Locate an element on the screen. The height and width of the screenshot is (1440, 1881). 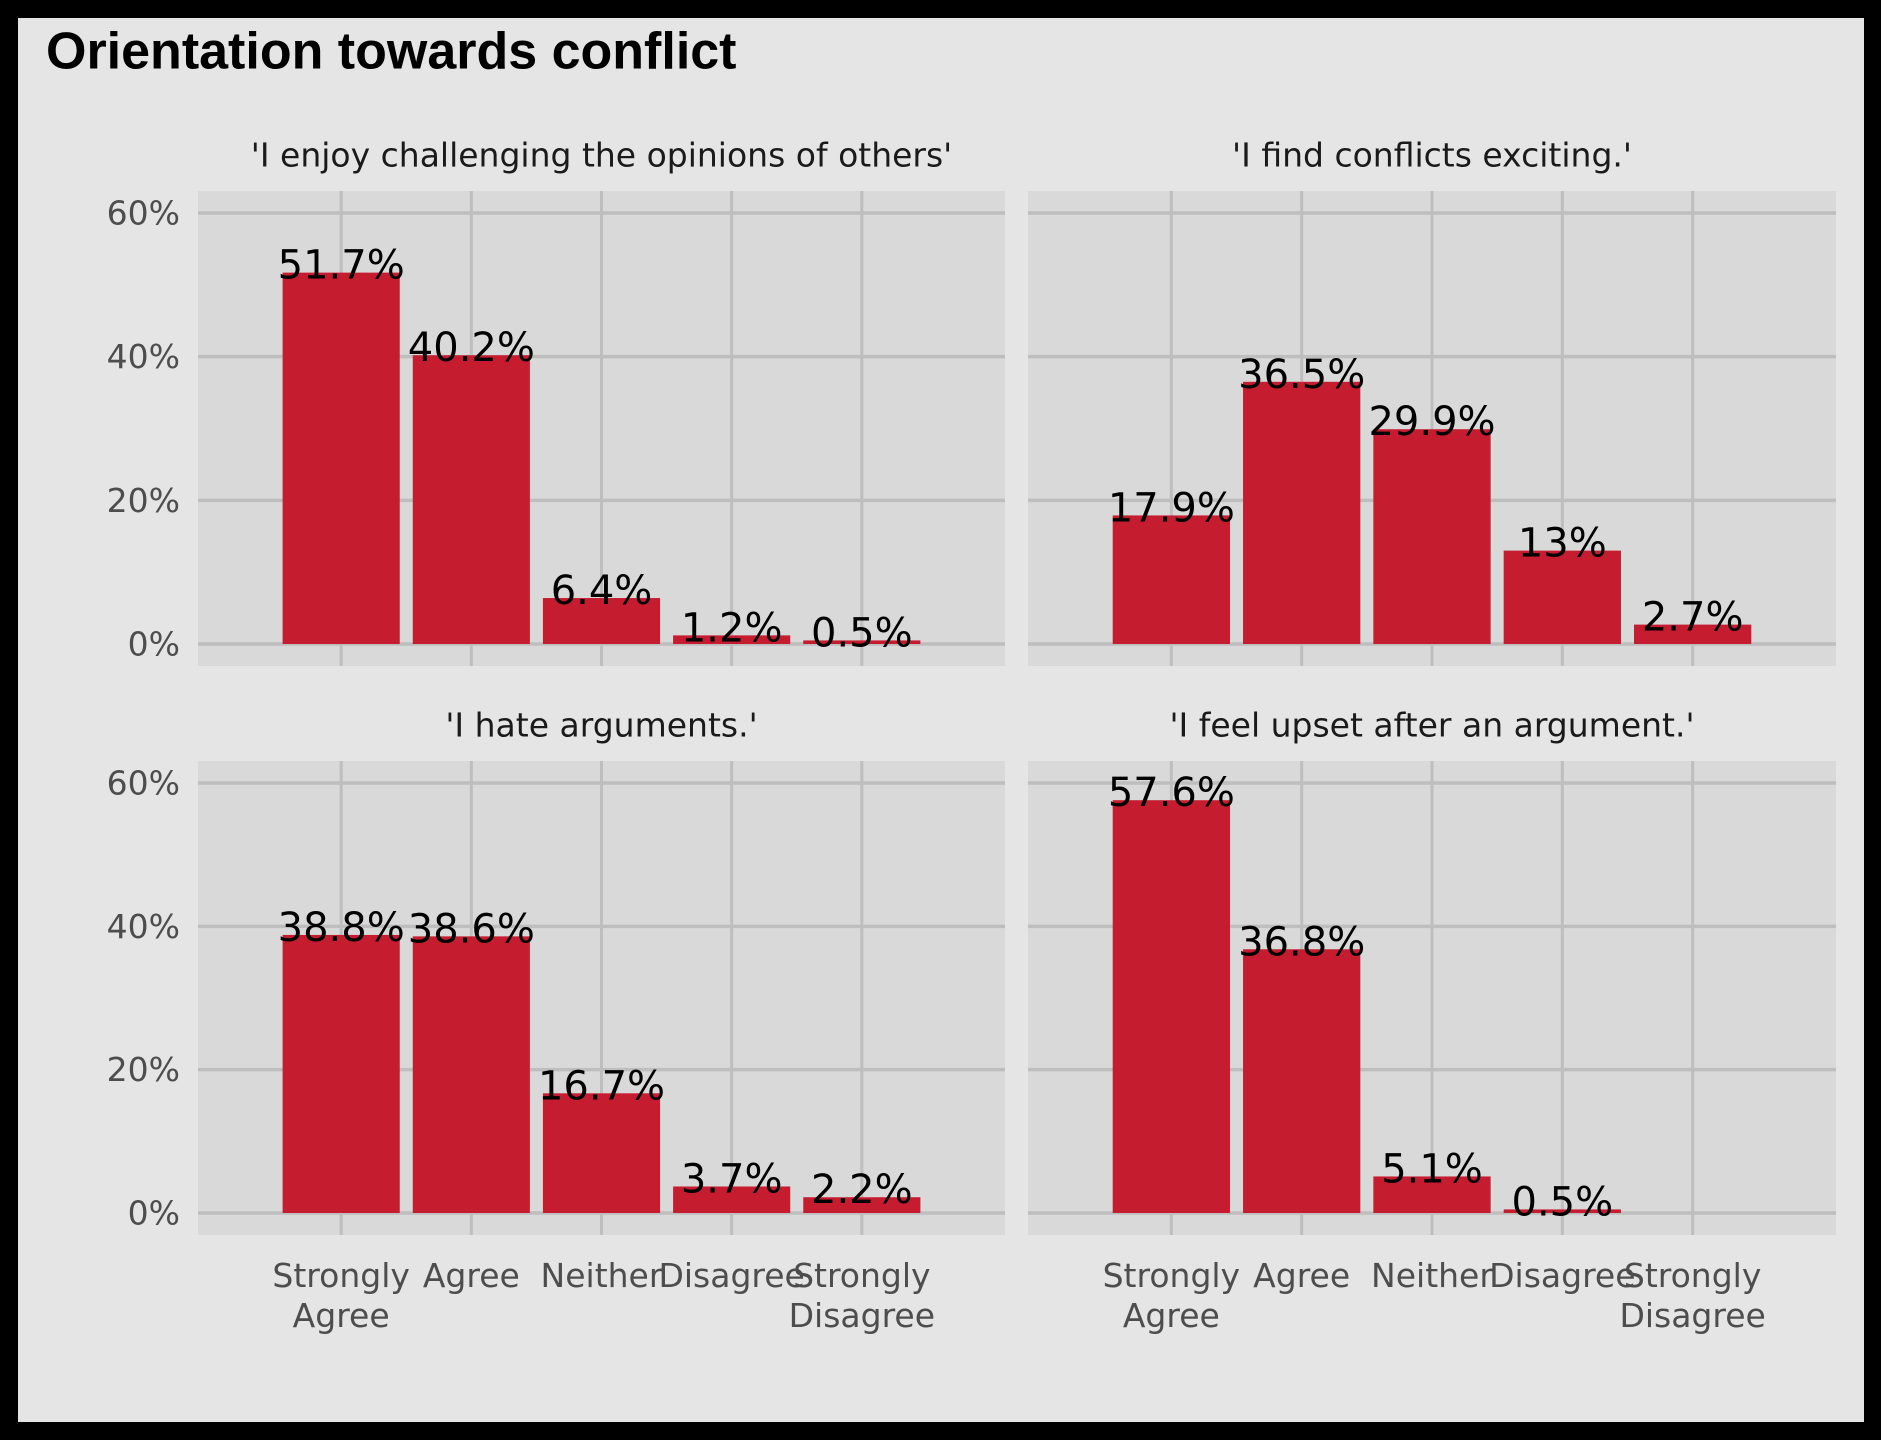
chart-title: Orientation towards conflict is located at coordinates (391, 52).